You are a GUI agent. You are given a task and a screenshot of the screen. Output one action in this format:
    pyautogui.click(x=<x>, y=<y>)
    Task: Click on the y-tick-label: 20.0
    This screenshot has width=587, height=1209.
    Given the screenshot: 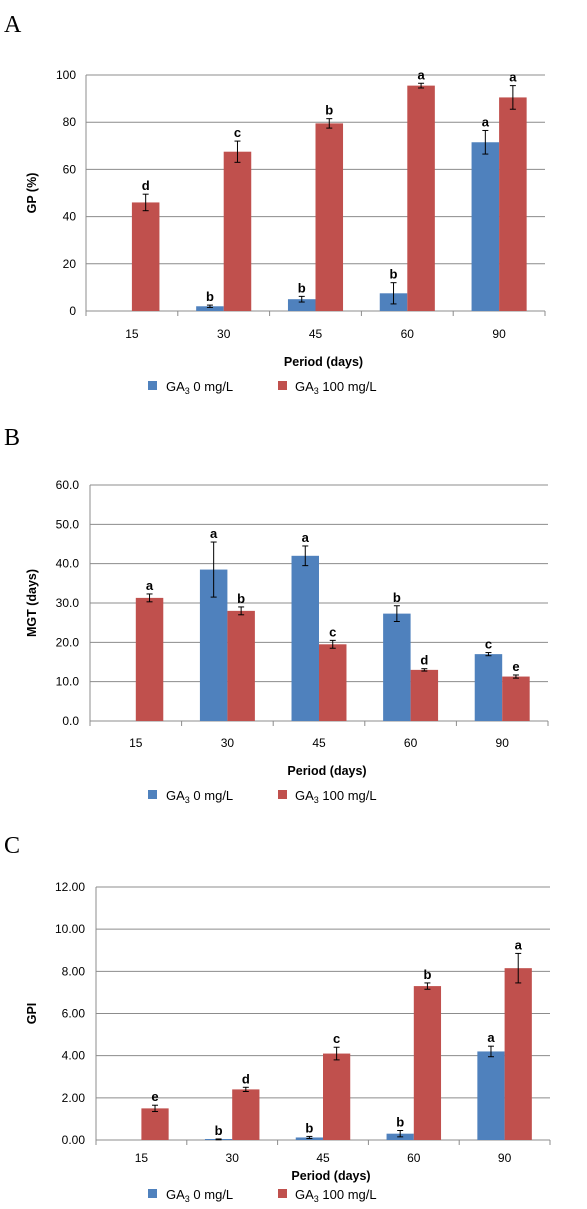 What is the action you would take?
    pyautogui.click(x=68, y=642)
    